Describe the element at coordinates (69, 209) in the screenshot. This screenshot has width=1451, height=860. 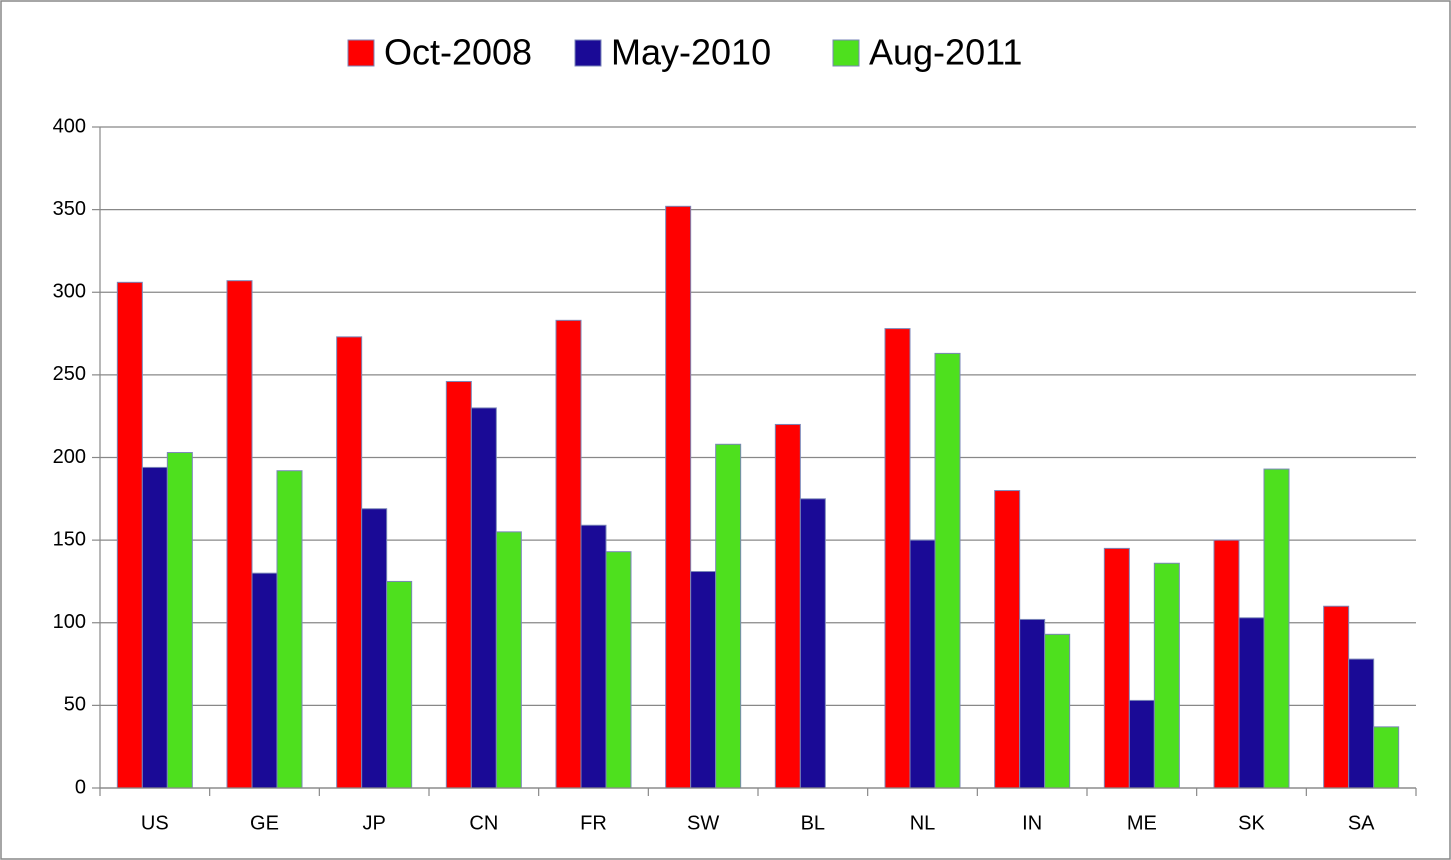
I see `y-tick-label: 350` at that location.